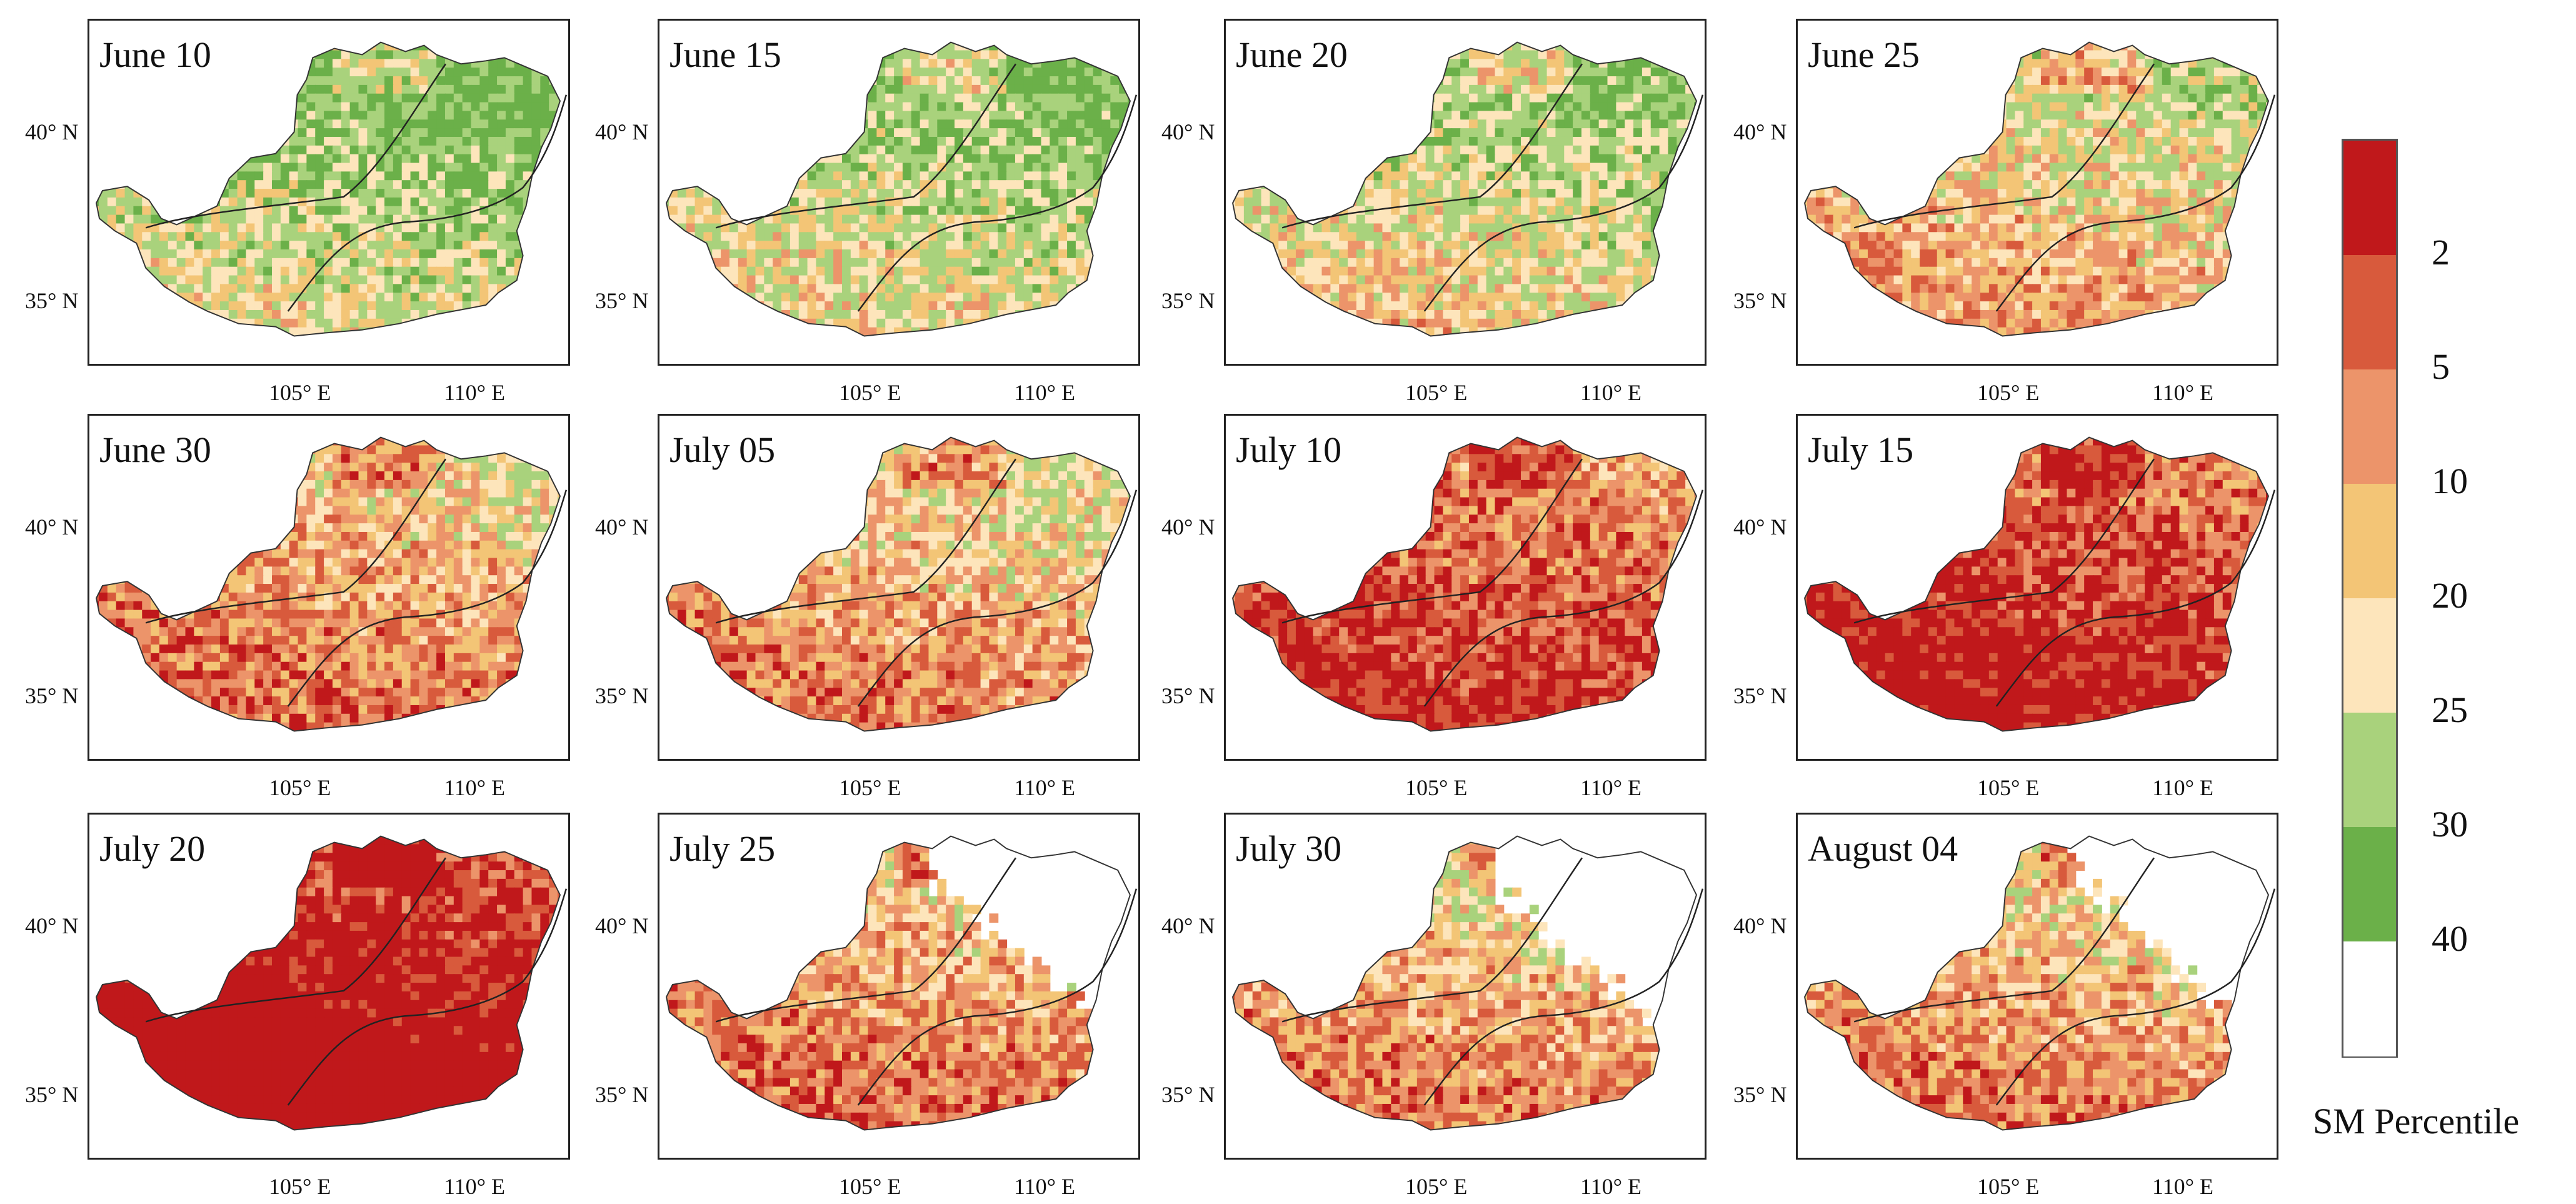 The height and width of the screenshot is (1204, 2576). Describe the element at coordinates (2450, 824) in the screenshot. I see `colorbar-tick-label: 30` at that location.